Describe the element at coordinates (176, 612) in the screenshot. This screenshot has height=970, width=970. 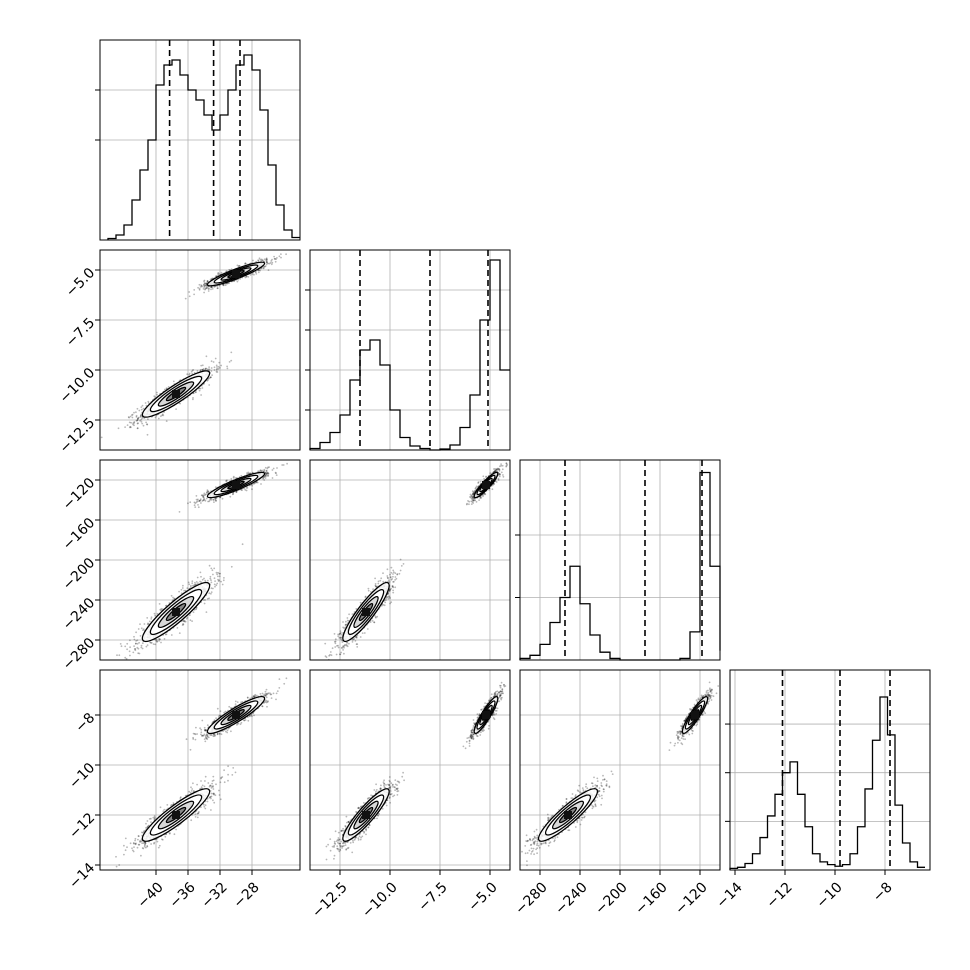
I see `density-peak` at that location.